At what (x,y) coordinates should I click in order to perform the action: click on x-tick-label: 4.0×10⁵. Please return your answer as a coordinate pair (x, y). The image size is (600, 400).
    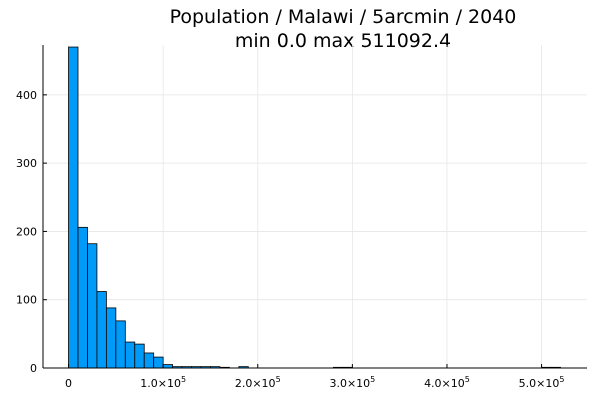
    Looking at the image, I should click on (447, 382).